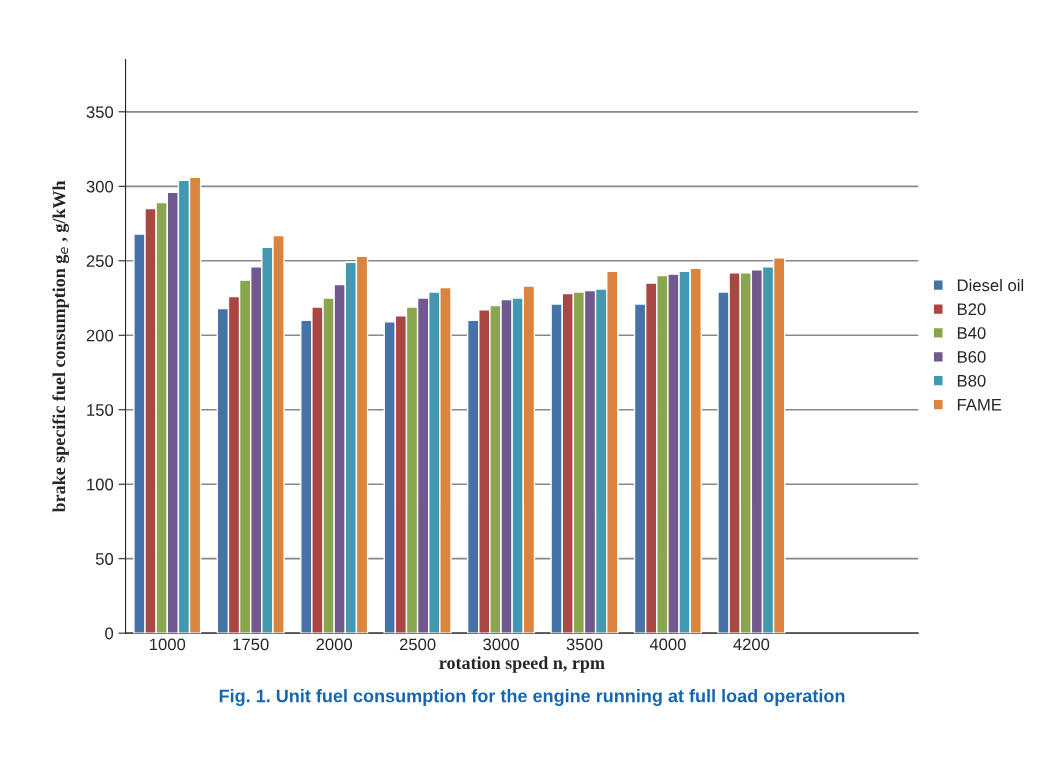 This screenshot has height=775, width=1064. What do you see at coordinates (109, 633) in the screenshot?
I see `y-tick-label: 0` at bounding box center [109, 633].